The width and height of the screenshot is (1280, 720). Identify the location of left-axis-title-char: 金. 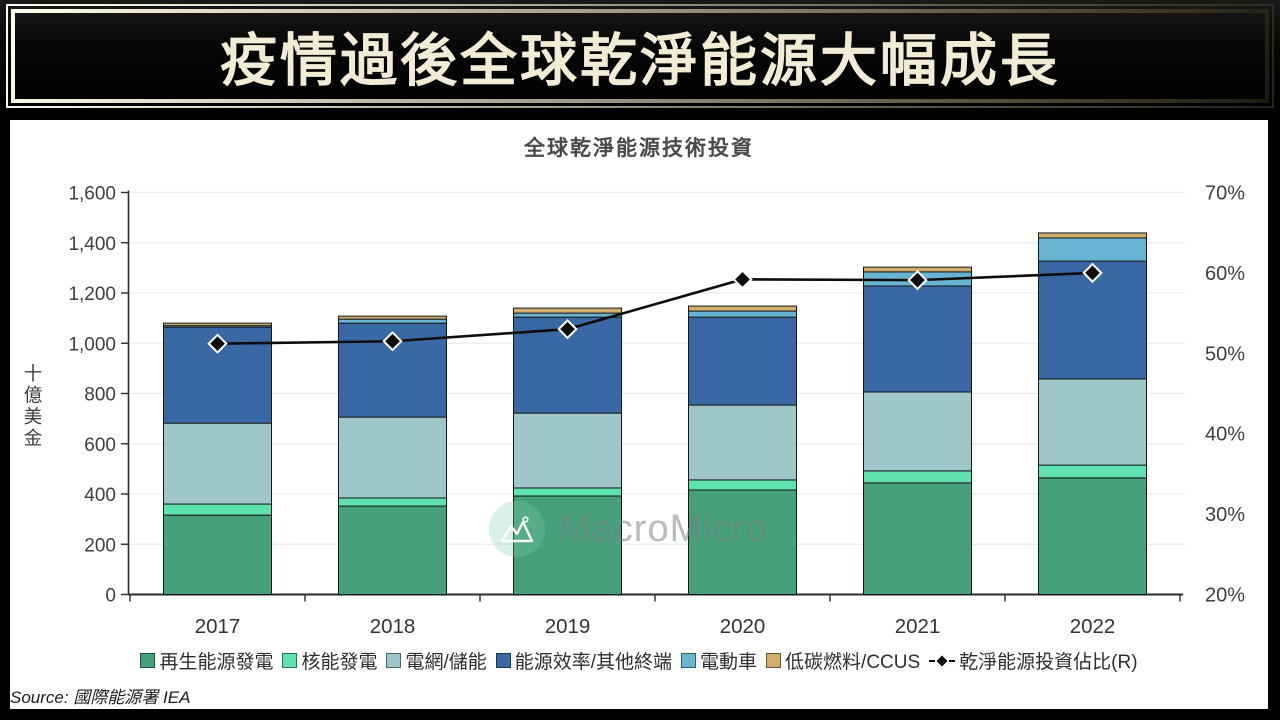
(33, 438).